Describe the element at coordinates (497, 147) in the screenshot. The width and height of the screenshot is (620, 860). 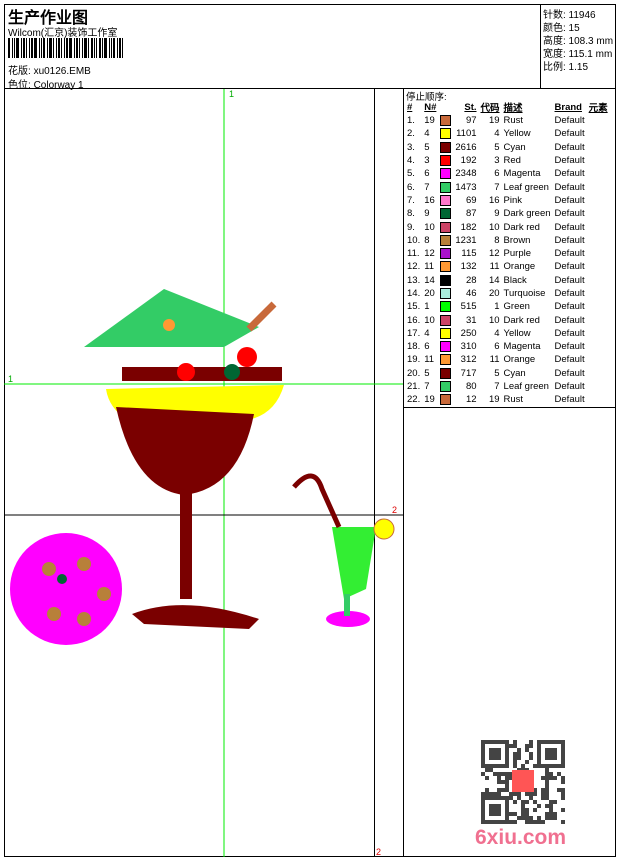
I see `cell-code: 5` at that location.